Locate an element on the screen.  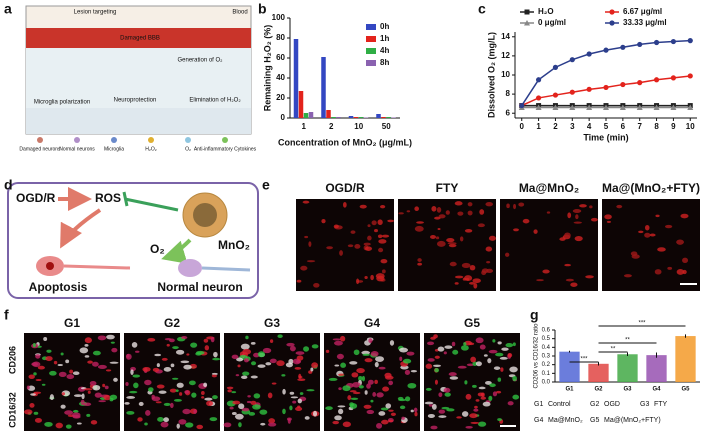
y-tick-label: 0.6 is located at coordinates (546, 331).